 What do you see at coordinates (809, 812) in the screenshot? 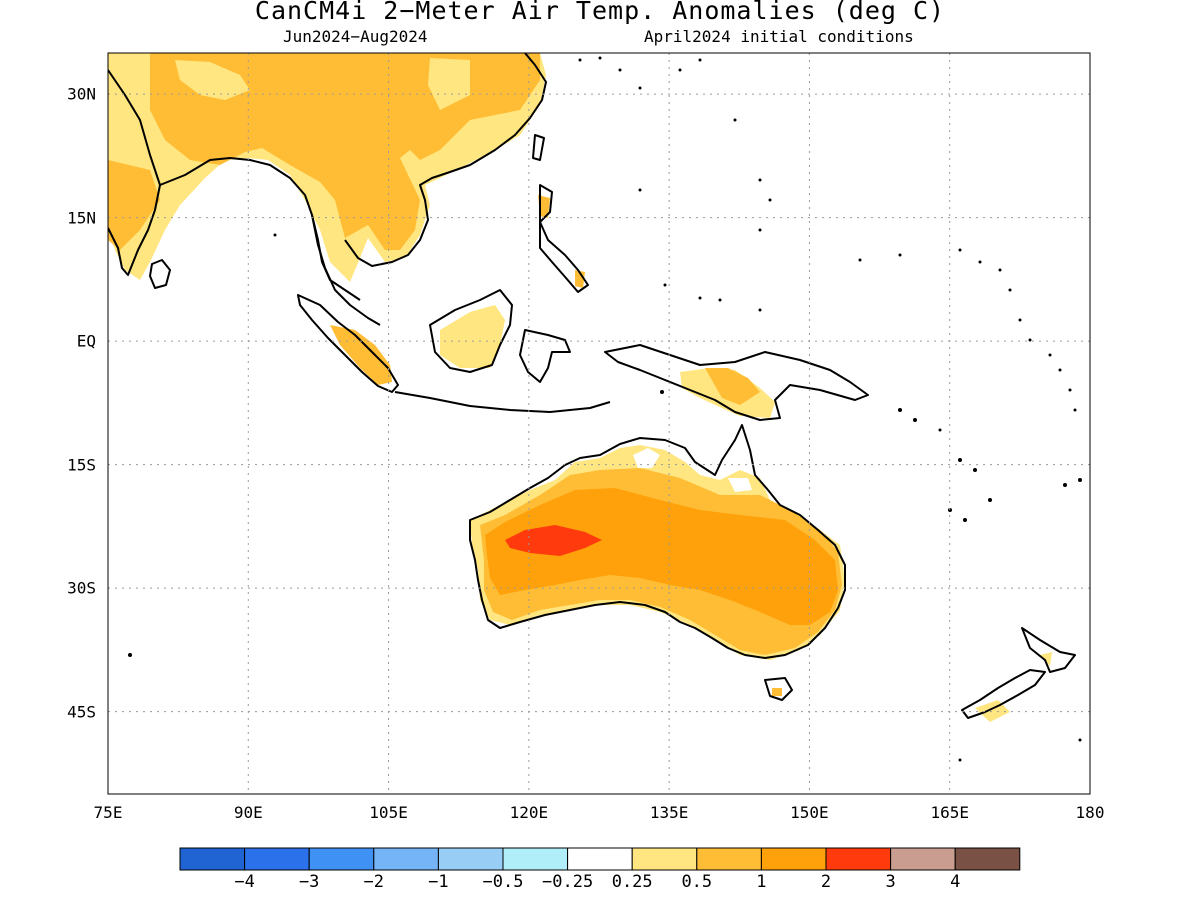
I see `lon-label: 150E` at bounding box center [809, 812].